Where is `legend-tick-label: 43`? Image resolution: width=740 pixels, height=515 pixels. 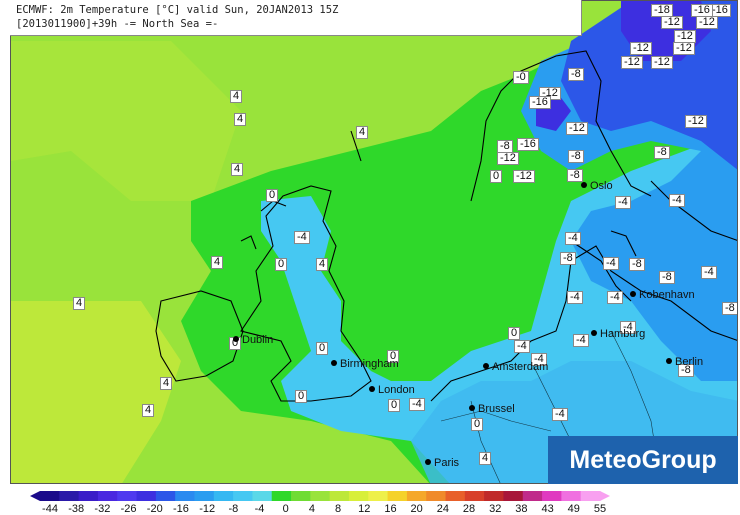
legend-tick-label: 43 is located at coordinates (547, 509).